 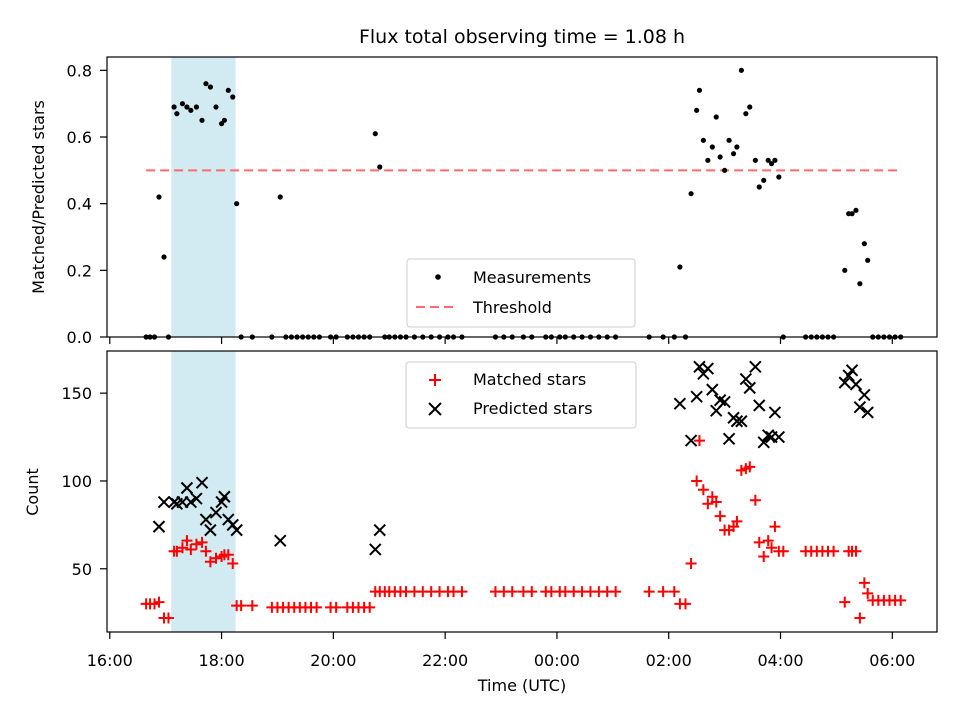 I want to click on legend-predicted-label: Predicted stars, so click(x=533, y=408).